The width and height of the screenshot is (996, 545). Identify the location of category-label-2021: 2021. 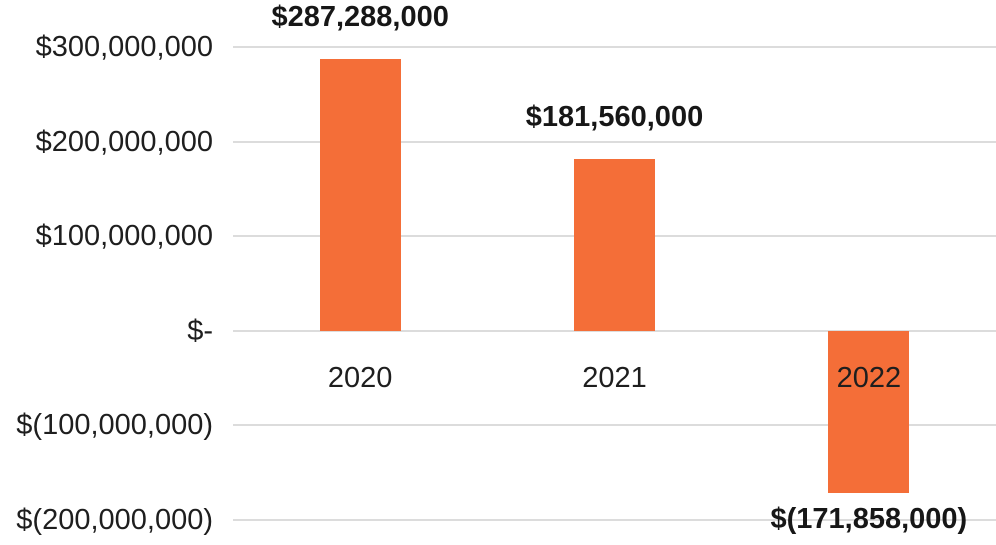
(614, 377).